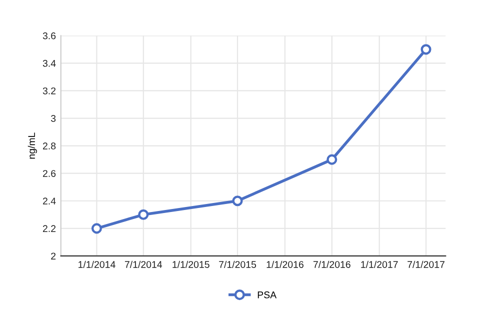 The height and width of the screenshot is (324, 487). What do you see at coordinates (49, 63) in the screenshot?
I see `y-tick-label: 3.4` at bounding box center [49, 63].